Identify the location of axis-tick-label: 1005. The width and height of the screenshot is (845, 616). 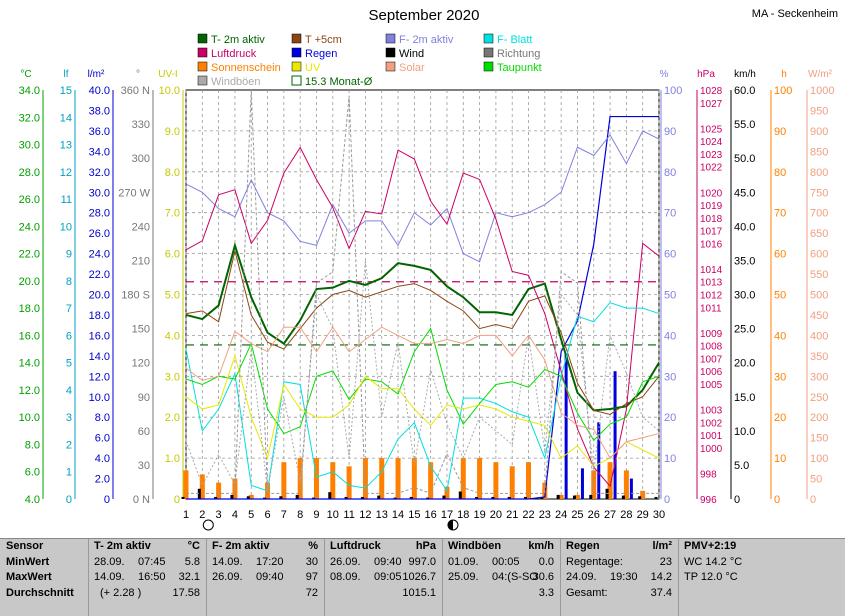
(711, 385).